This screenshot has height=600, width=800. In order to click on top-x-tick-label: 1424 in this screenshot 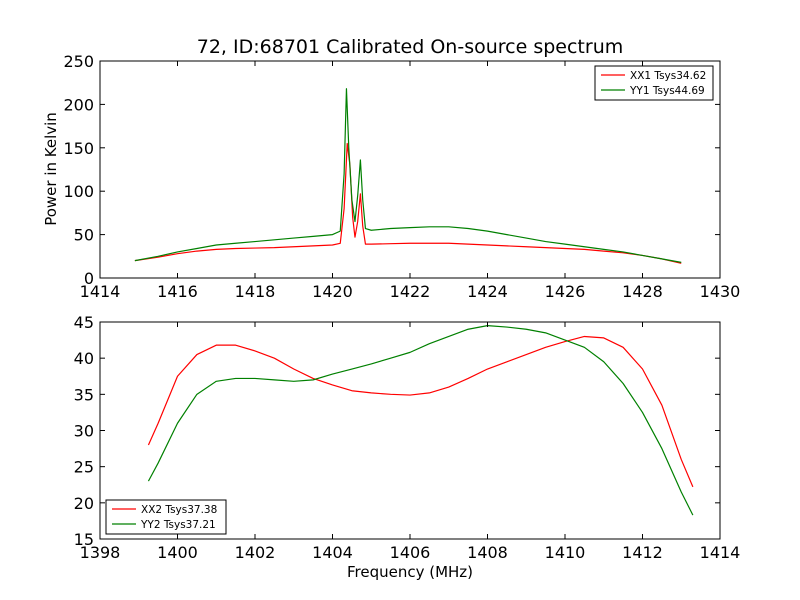, I will do `click(487, 291)`.